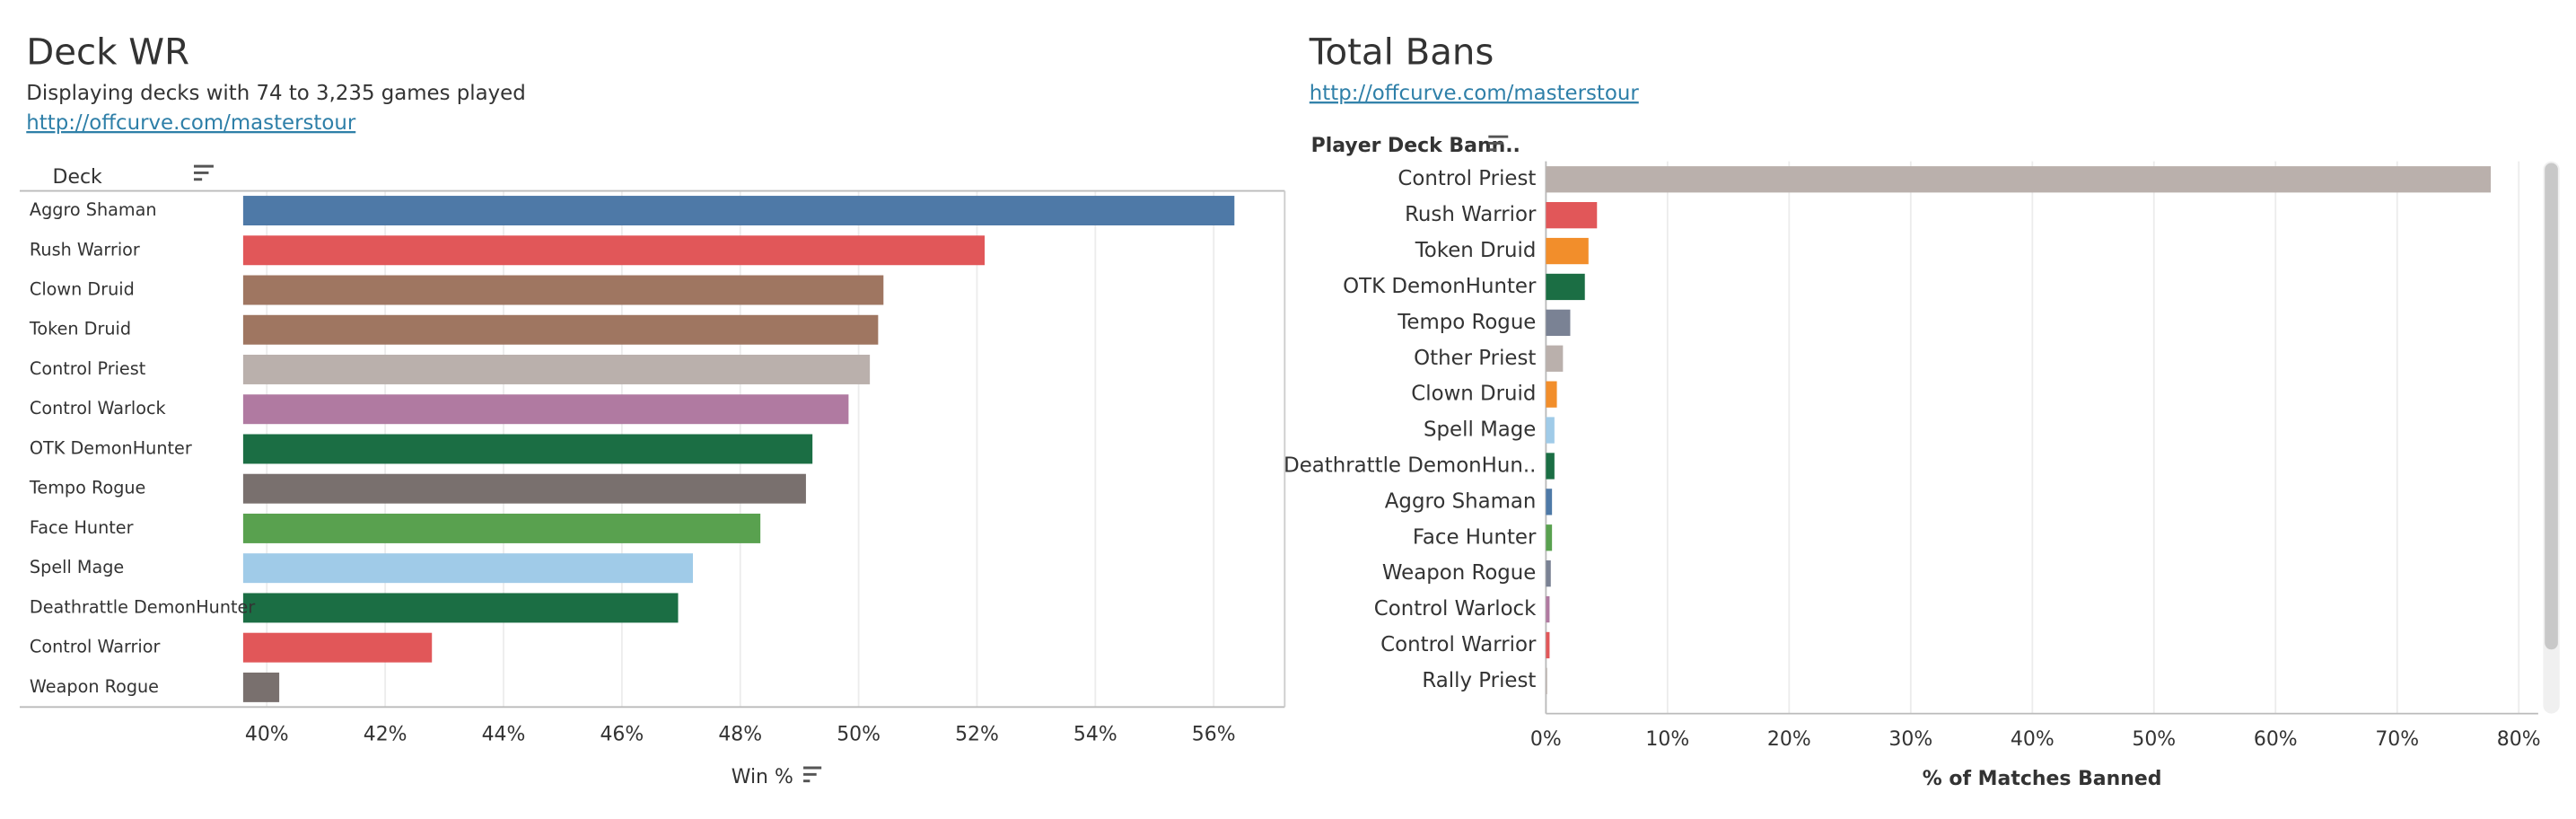  What do you see at coordinates (1789, 739) in the screenshot?
I see `x-tick-label: 20%` at bounding box center [1789, 739].